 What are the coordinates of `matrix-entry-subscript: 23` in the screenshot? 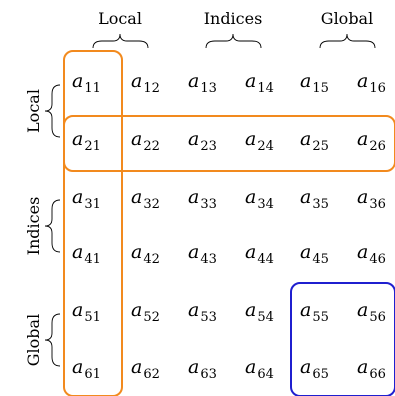 It's located at (208, 146).